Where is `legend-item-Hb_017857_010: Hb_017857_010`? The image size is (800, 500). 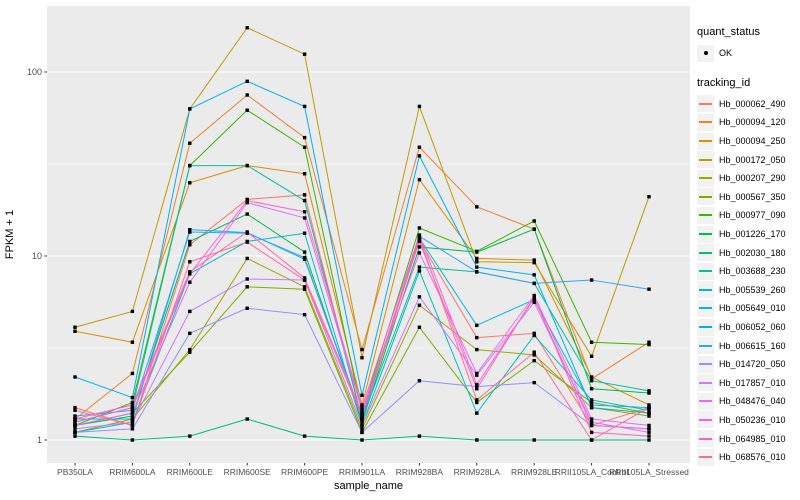
legend-item-Hb_017857_010: Hb_017857_010 is located at coordinates (747, 383).